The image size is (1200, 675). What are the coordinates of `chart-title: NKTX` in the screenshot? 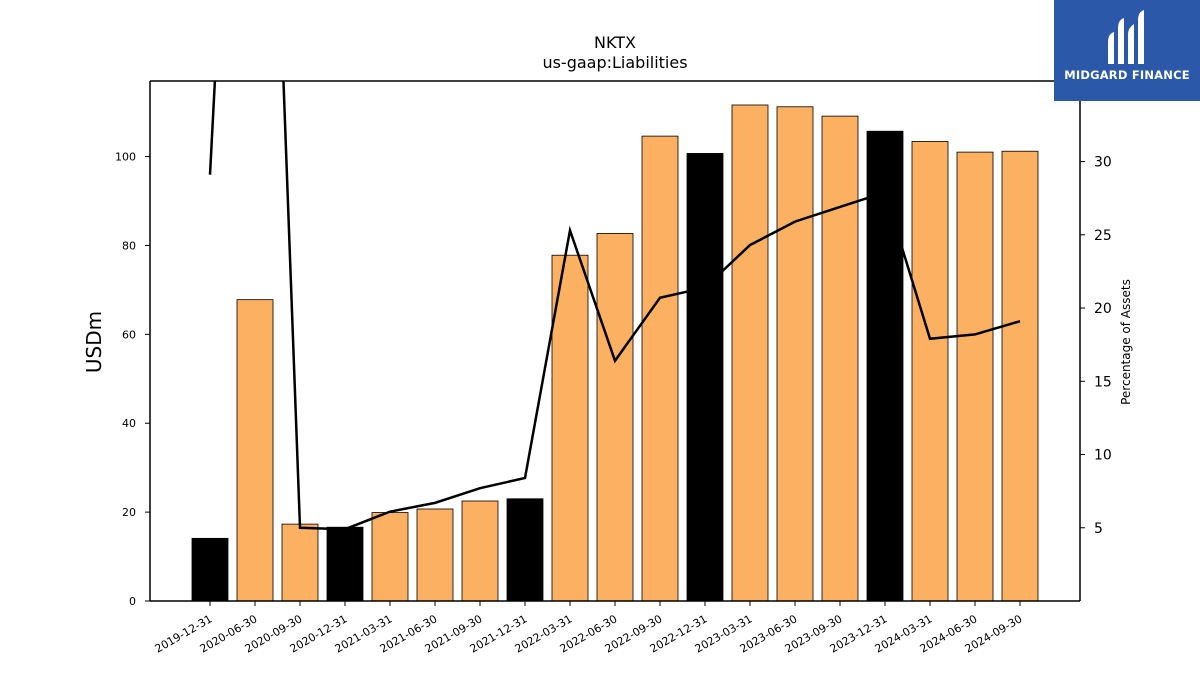 It's located at (615, 42).